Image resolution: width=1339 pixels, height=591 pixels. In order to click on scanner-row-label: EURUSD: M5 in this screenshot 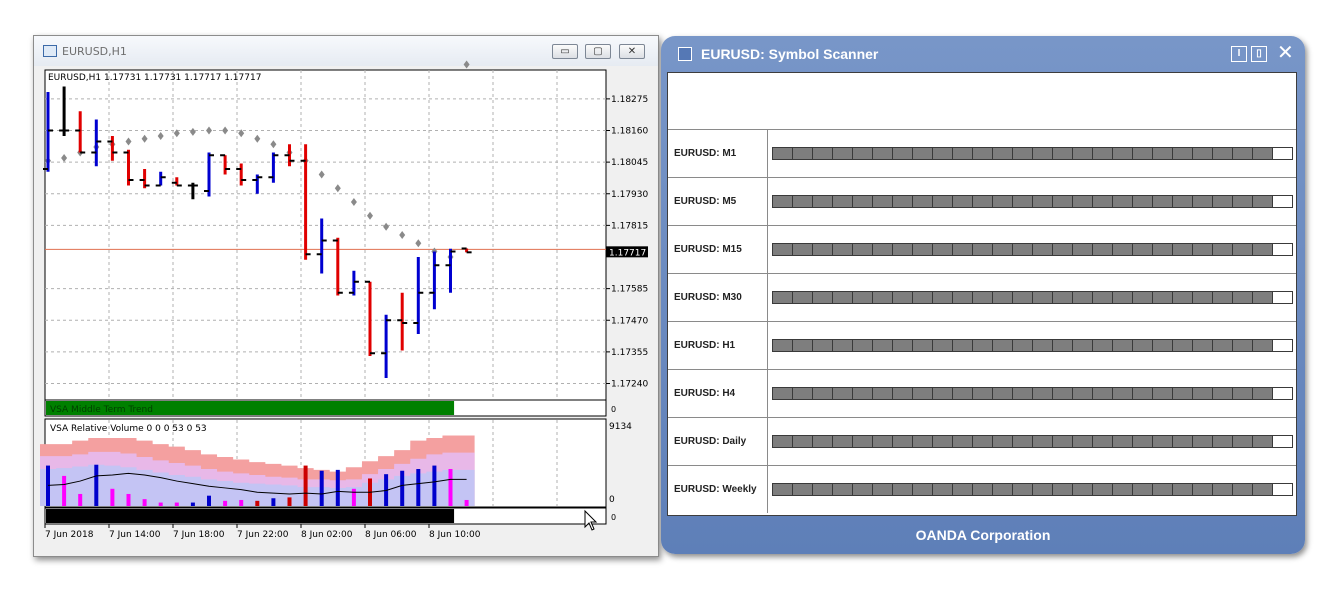, I will do `click(718, 201)`.